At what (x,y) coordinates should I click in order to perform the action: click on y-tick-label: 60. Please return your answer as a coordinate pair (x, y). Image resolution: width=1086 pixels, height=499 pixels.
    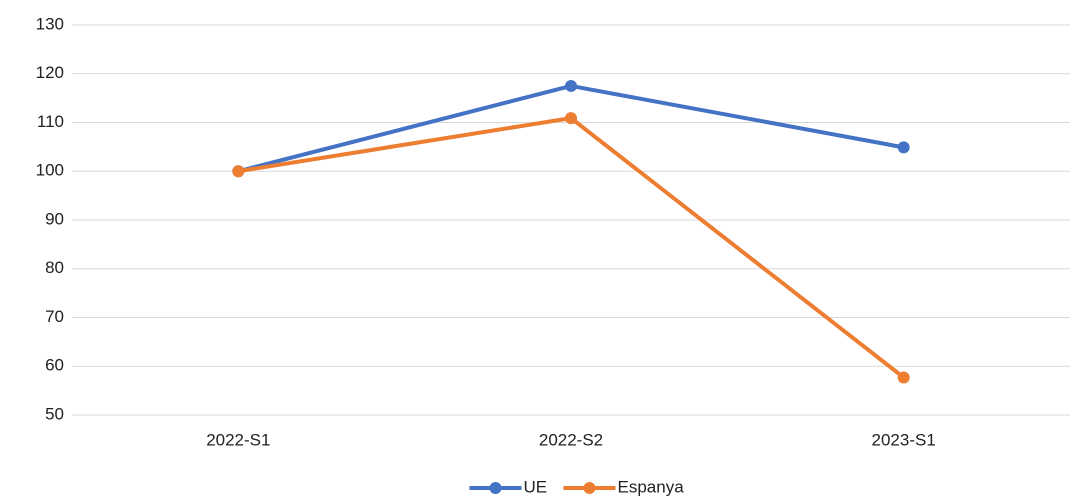
    Looking at the image, I should click on (54, 365).